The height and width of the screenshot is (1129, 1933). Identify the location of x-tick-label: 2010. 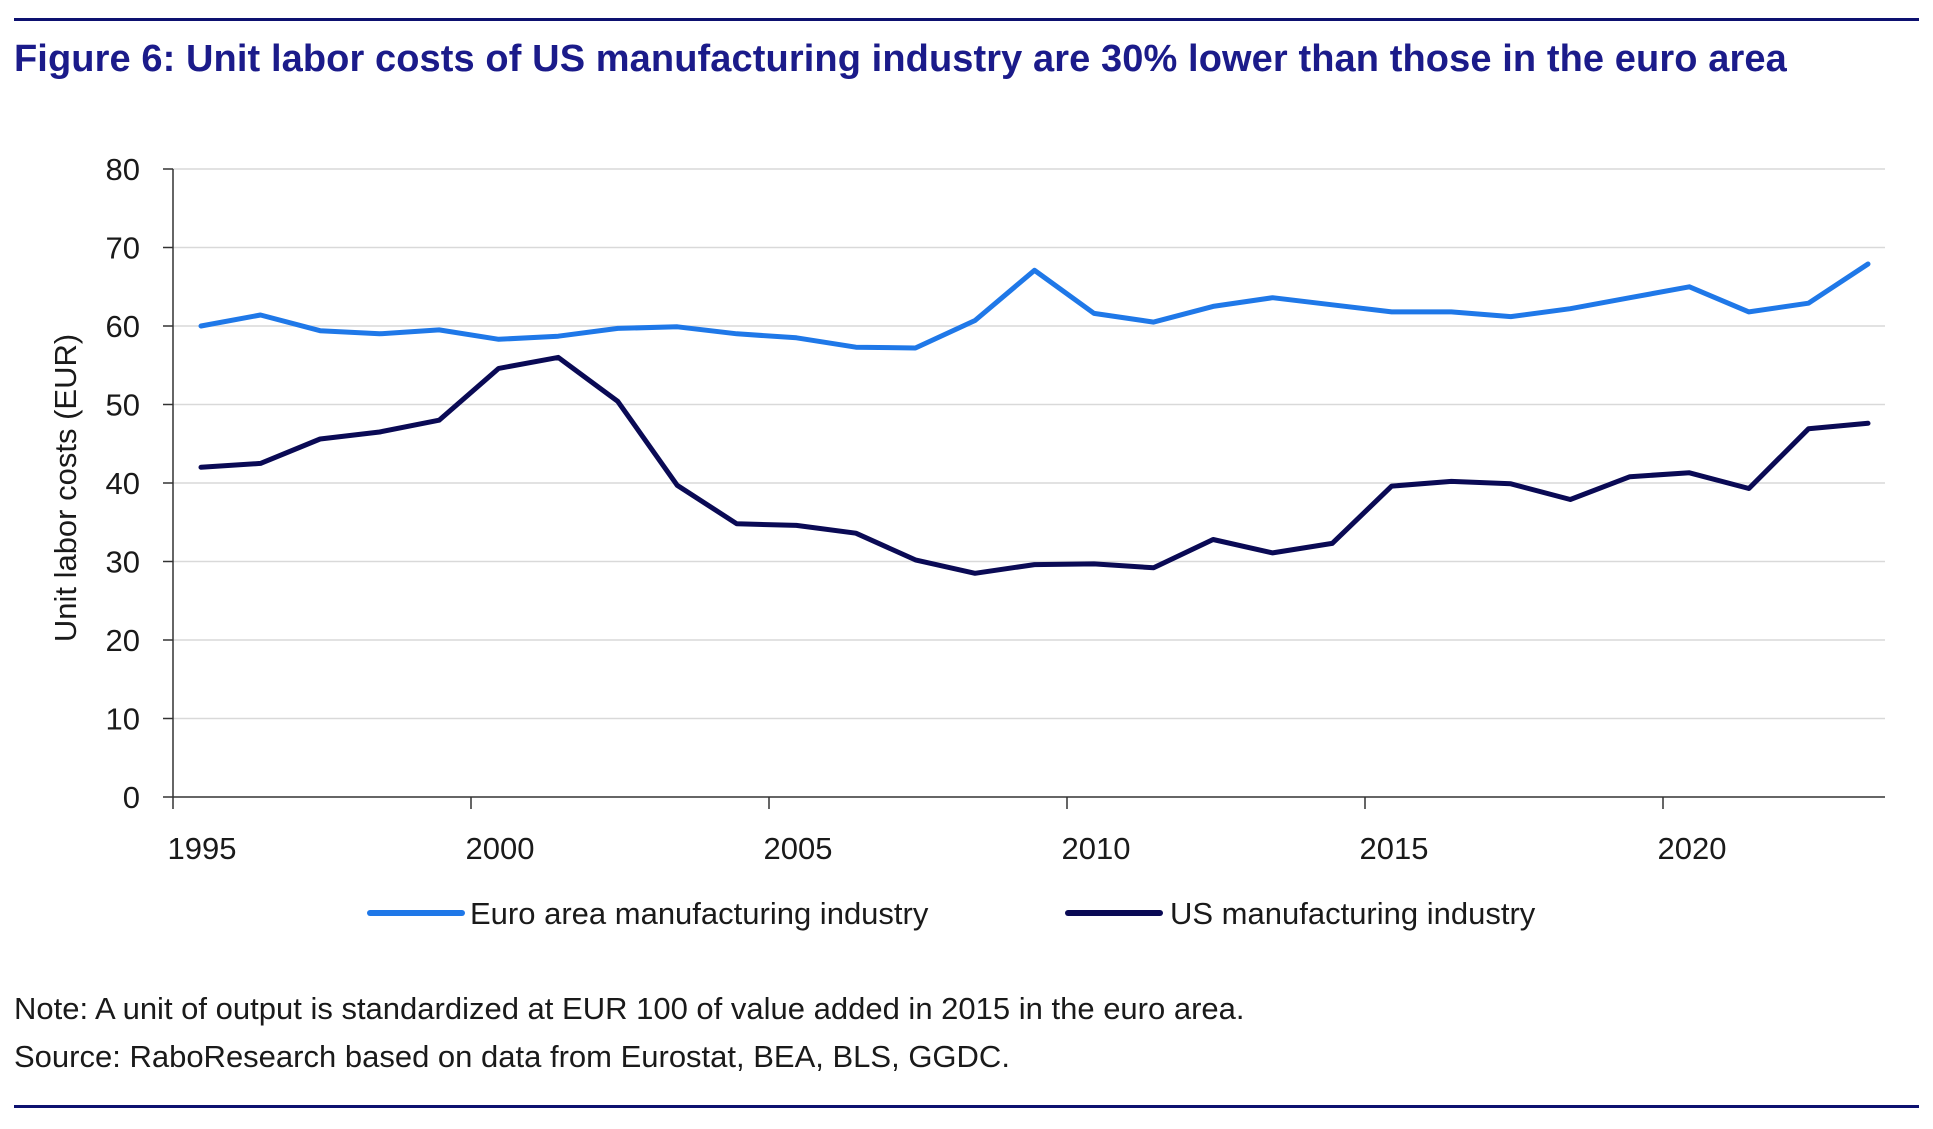
(1096, 848).